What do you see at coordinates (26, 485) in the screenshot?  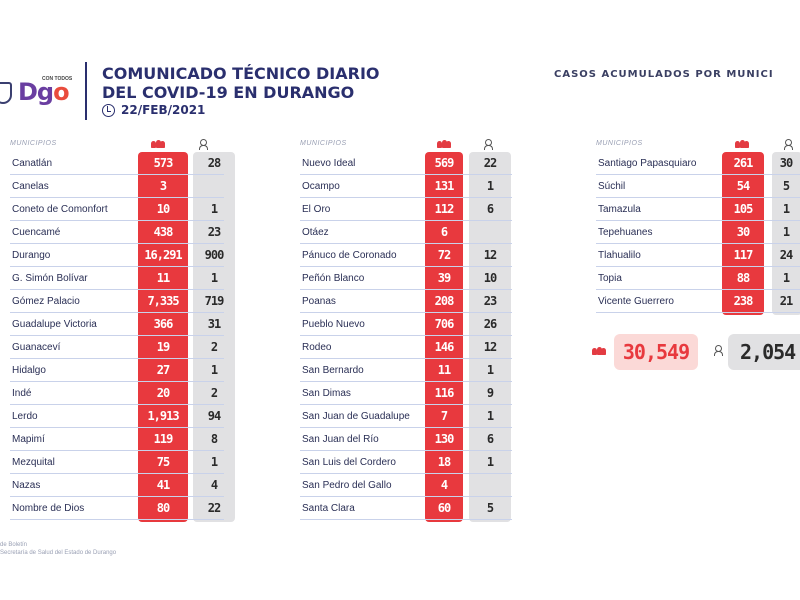 I see `municipality-name: Nazas` at bounding box center [26, 485].